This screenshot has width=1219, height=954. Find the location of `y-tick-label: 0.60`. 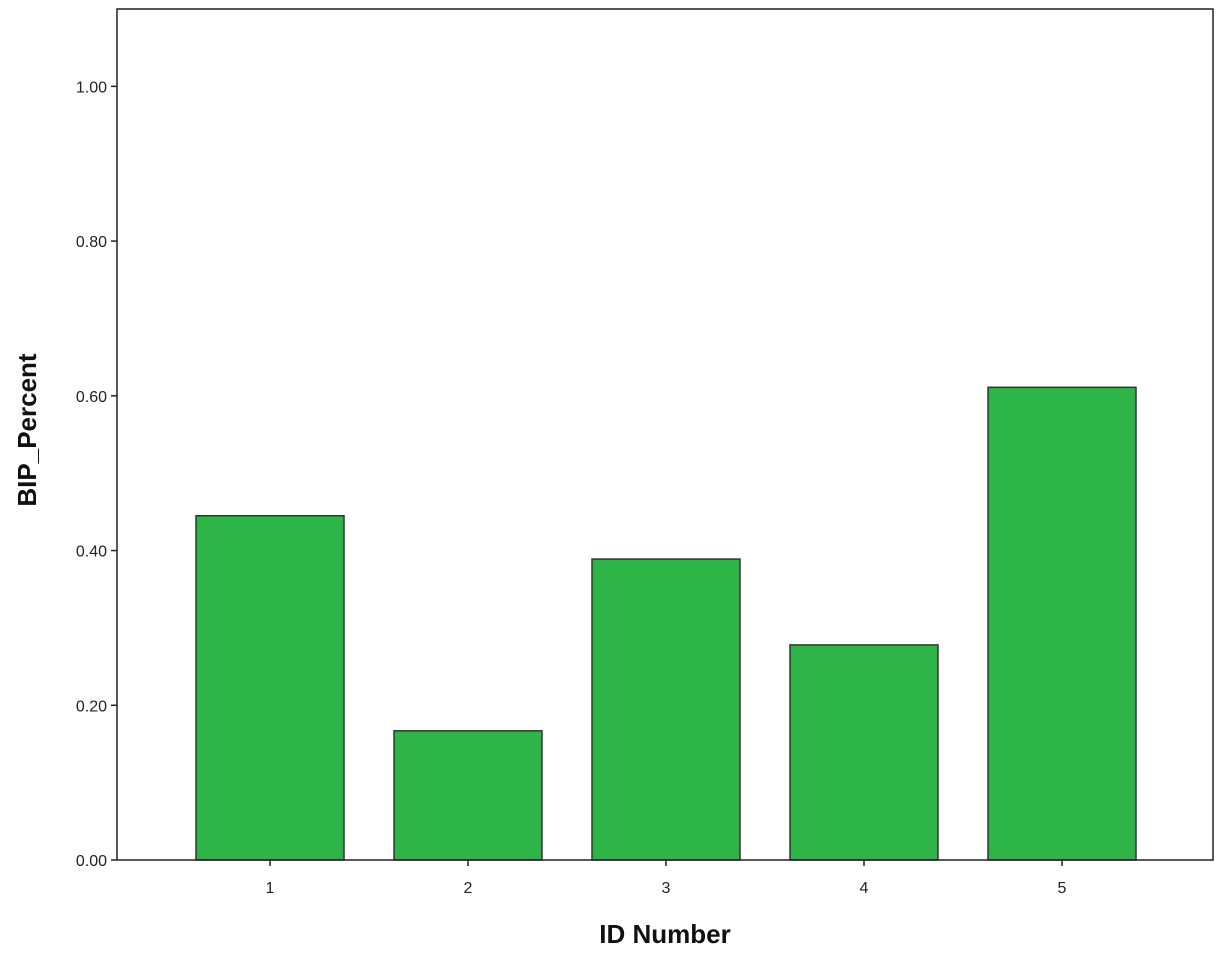

y-tick-label: 0.60 is located at coordinates (91, 397).